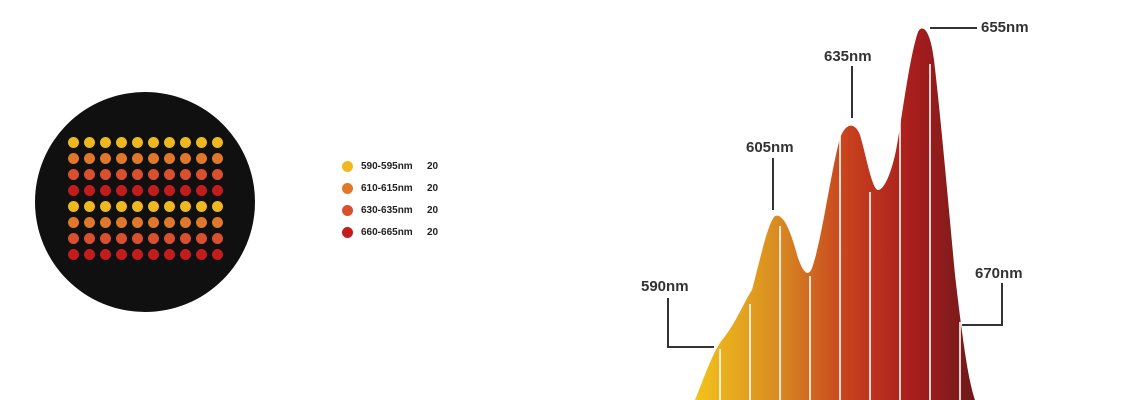  Describe the element at coordinates (665, 286) in the screenshot. I see `peak-label-590: 590nm` at that location.